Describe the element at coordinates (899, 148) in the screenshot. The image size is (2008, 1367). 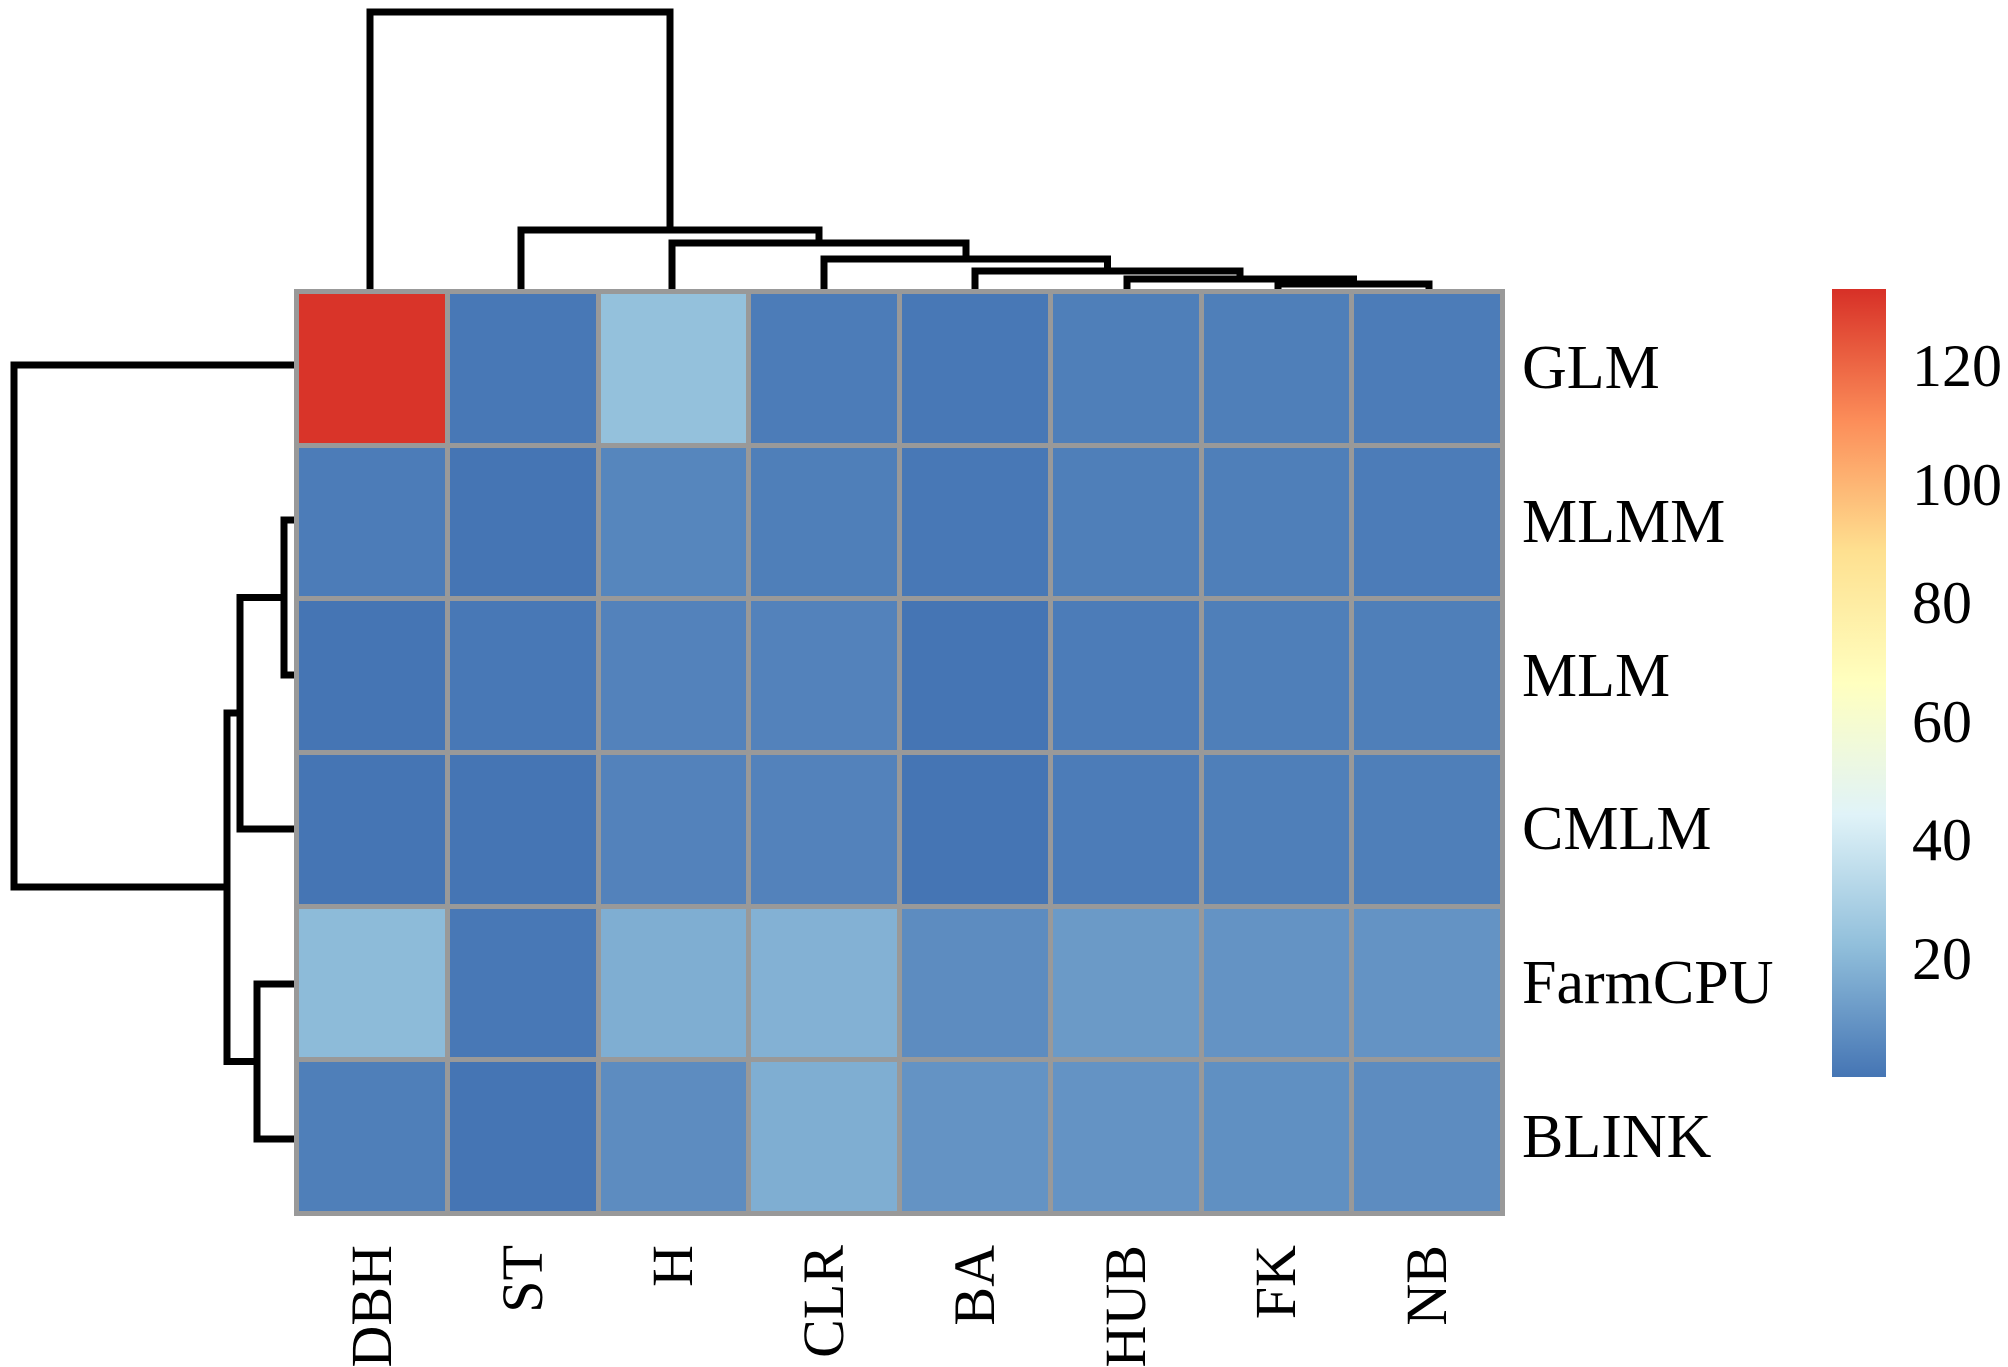
I see `column-dendrogram` at that location.